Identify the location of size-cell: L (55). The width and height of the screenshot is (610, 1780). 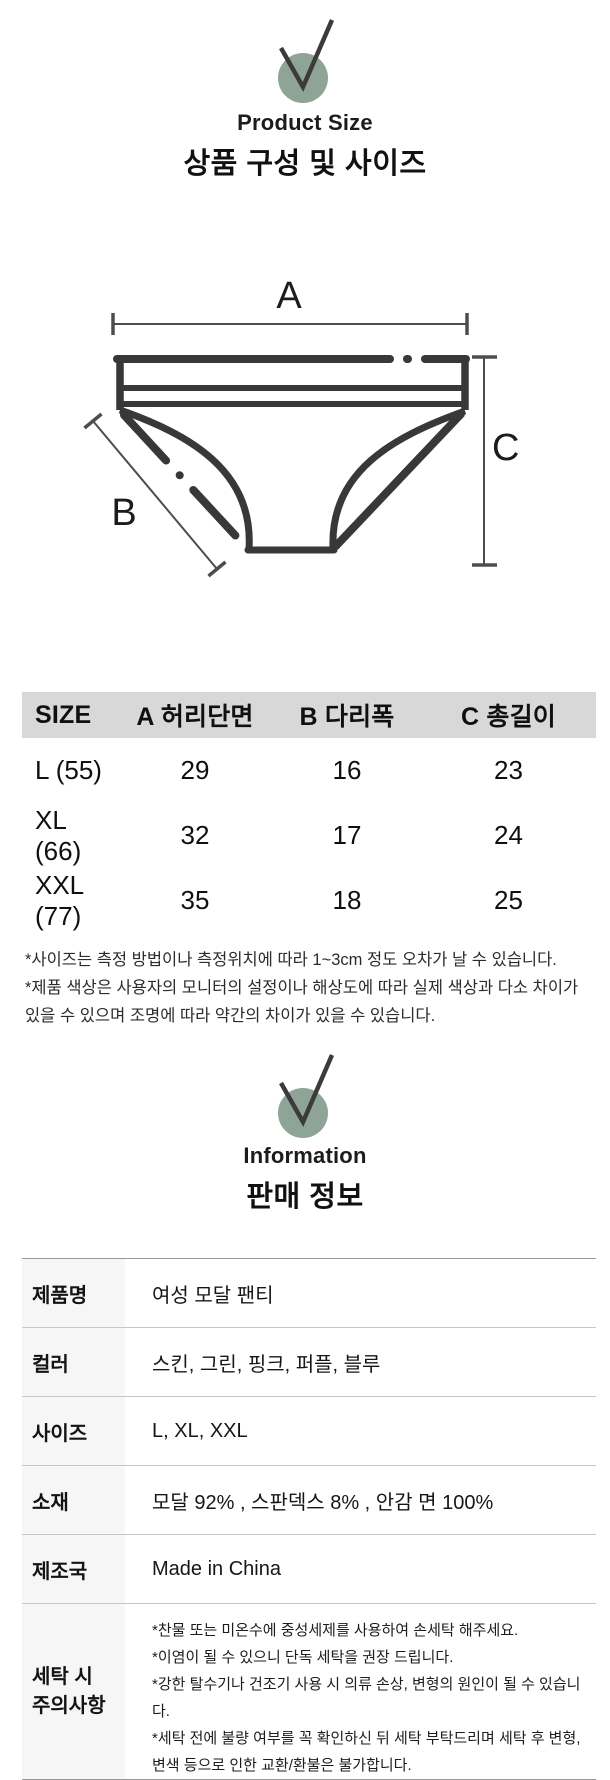
(68, 770).